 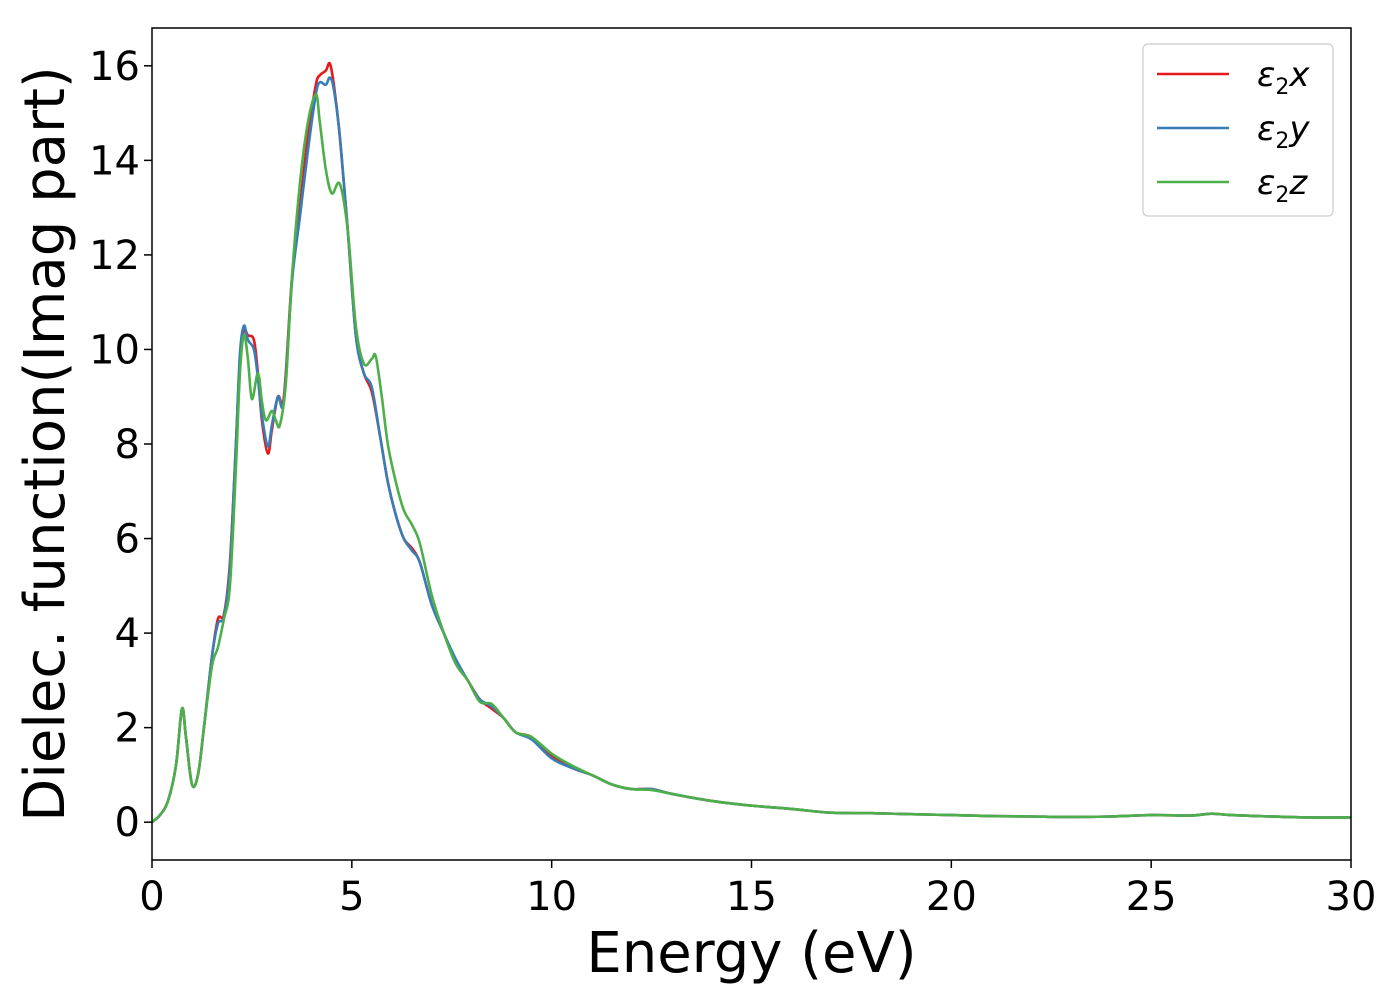 I want to click on legend-label-z: ε2z, so click(x=1282, y=185).